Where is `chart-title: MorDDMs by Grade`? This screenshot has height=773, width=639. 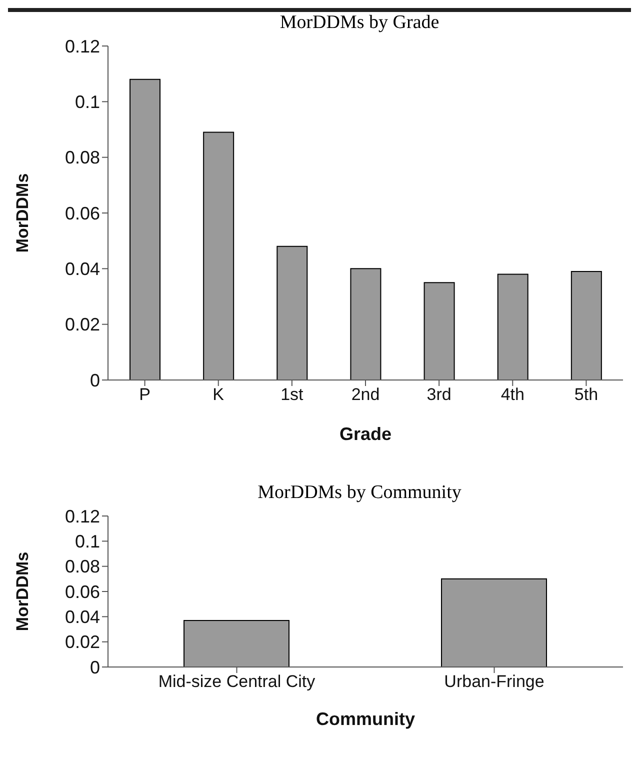
chart-title: MorDDMs by Grade is located at coordinates (359, 23).